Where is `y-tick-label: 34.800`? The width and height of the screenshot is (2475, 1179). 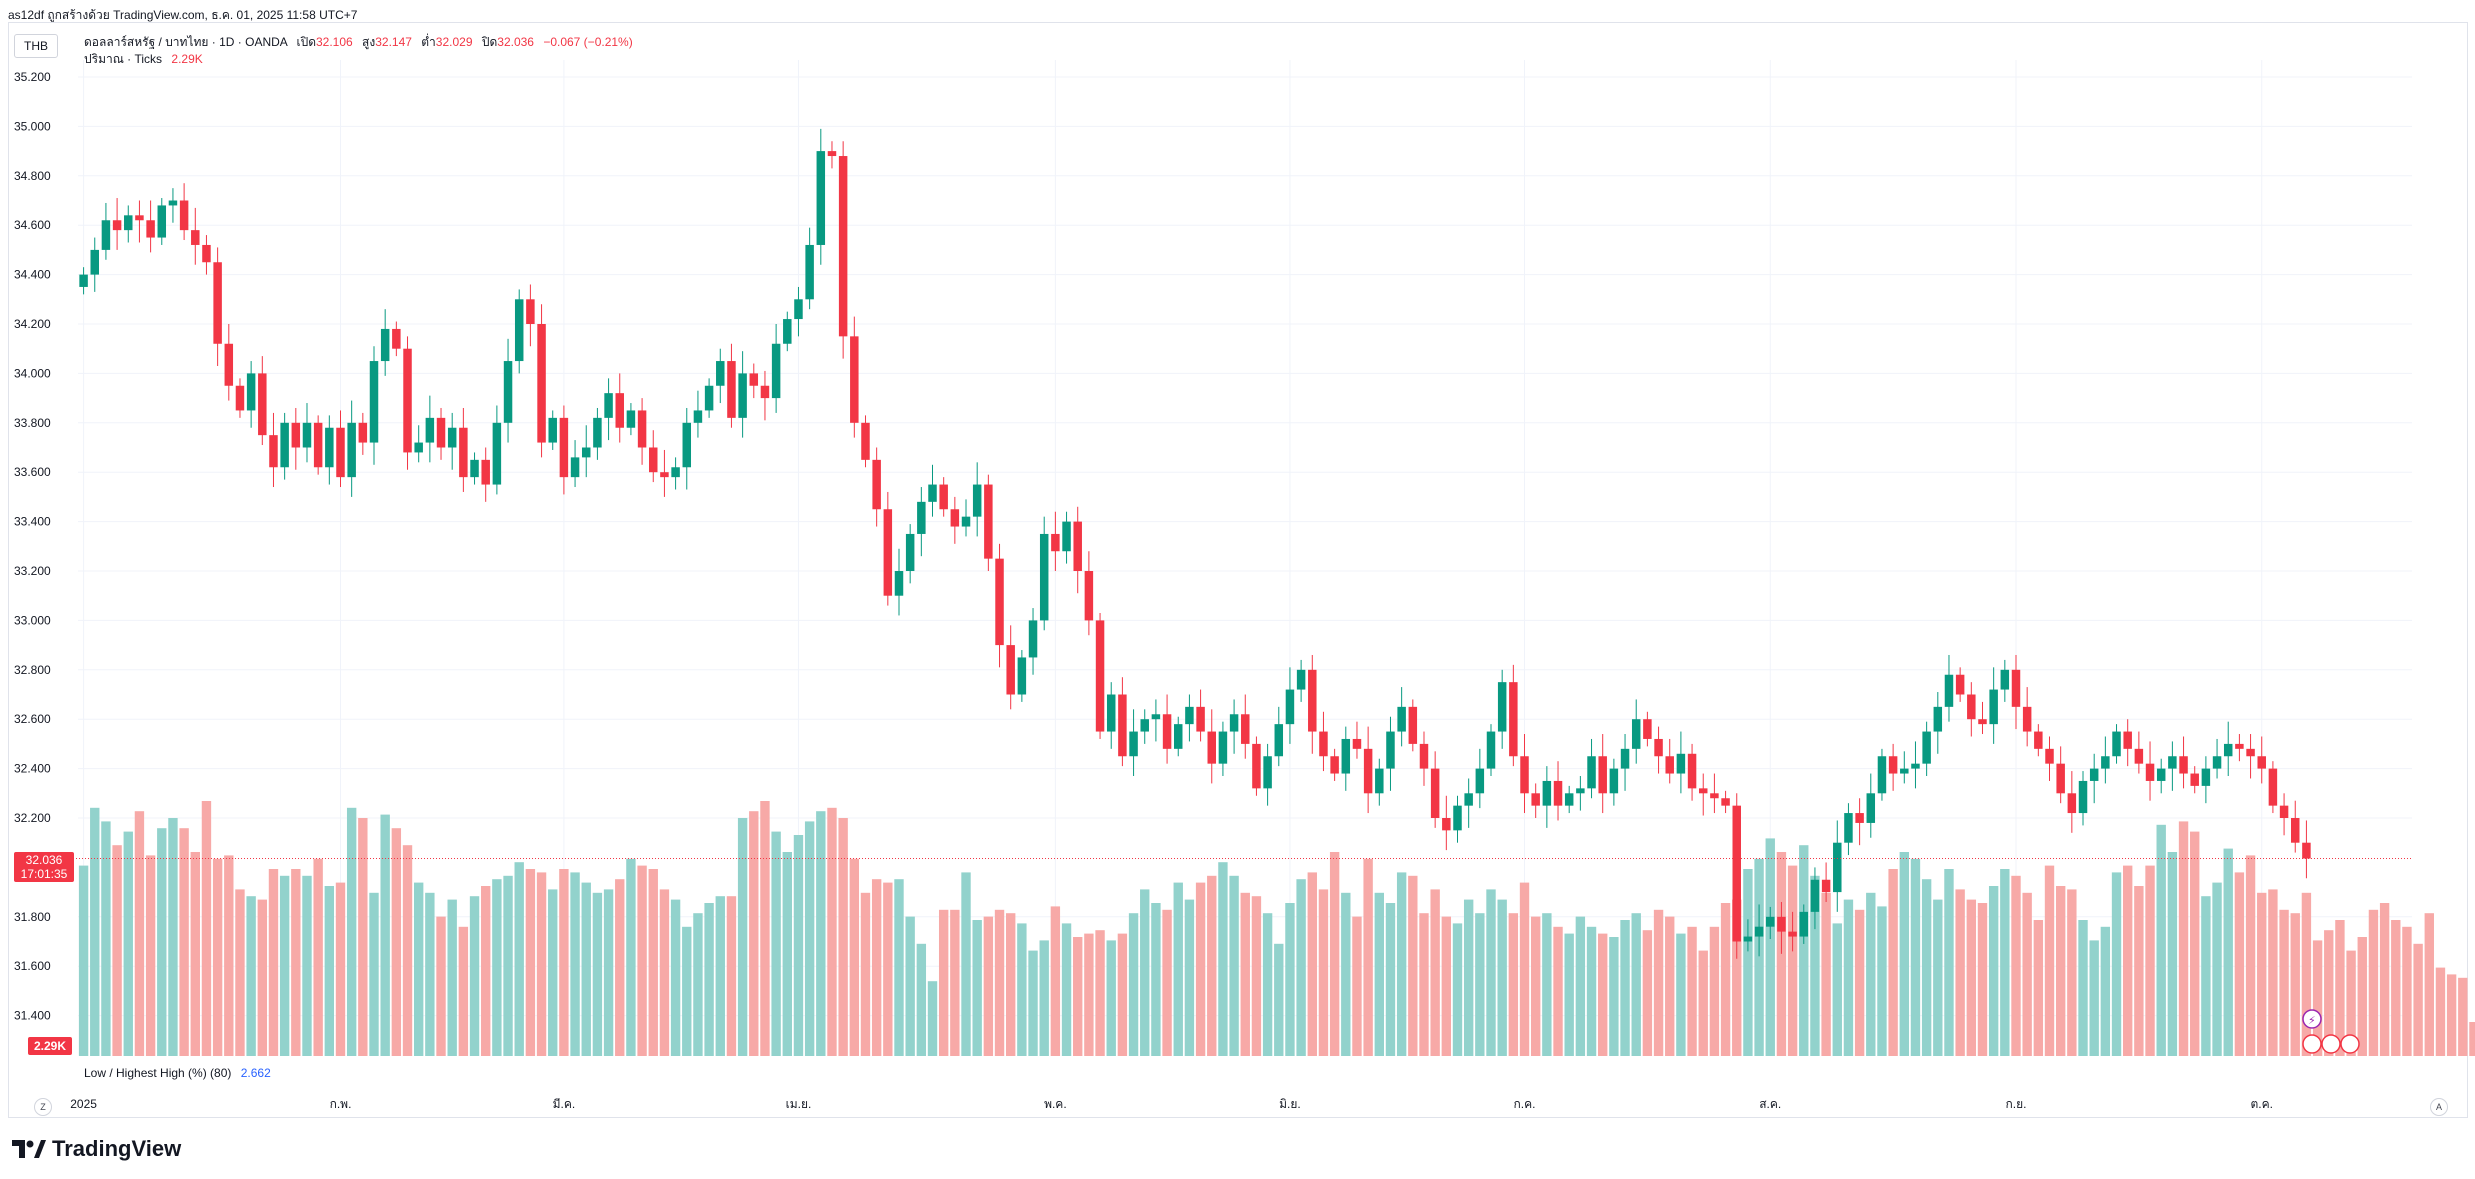
y-tick-label: 34.800 is located at coordinates (32, 176).